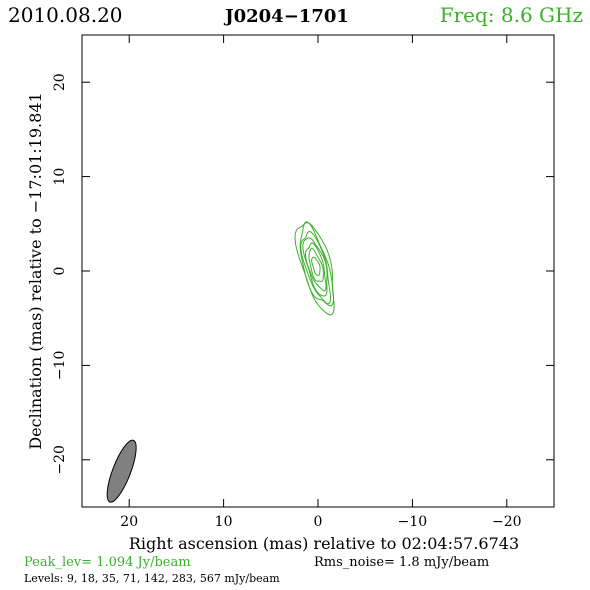 The width and height of the screenshot is (590, 590). What do you see at coordinates (224, 522) in the screenshot?
I see `x-tick-label: 10` at bounding box center [224, 522].